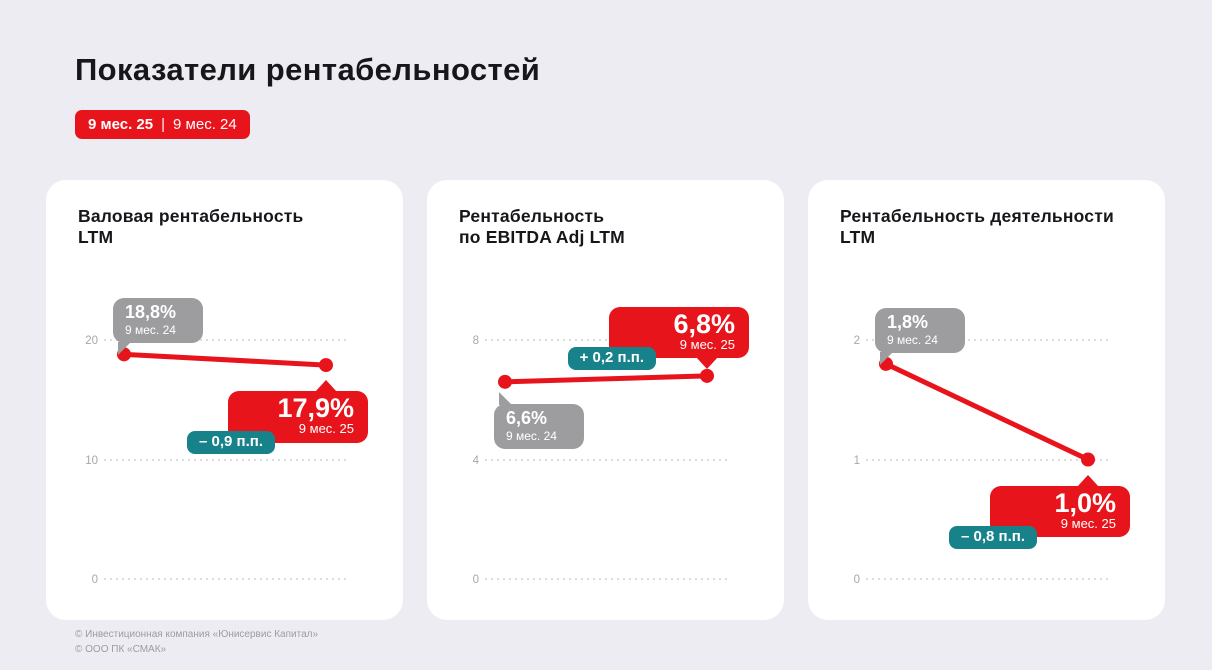 This screenshot has width=1212, height=670. I want to click on delta-badge: + 0,2 п.п., so click(611, 358).